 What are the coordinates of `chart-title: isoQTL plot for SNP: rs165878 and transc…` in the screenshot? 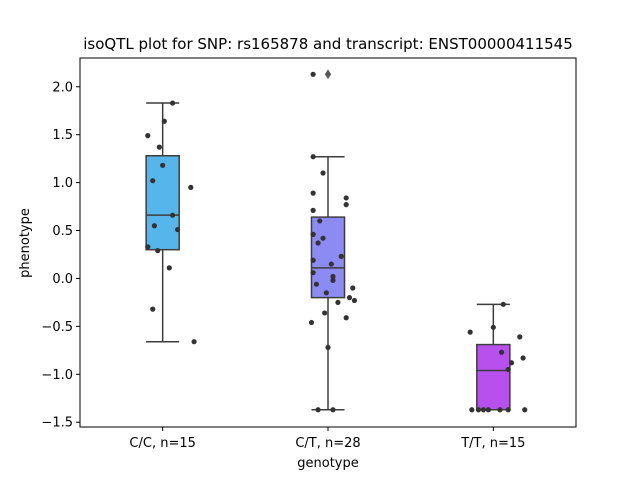 It's located at (328, 44).